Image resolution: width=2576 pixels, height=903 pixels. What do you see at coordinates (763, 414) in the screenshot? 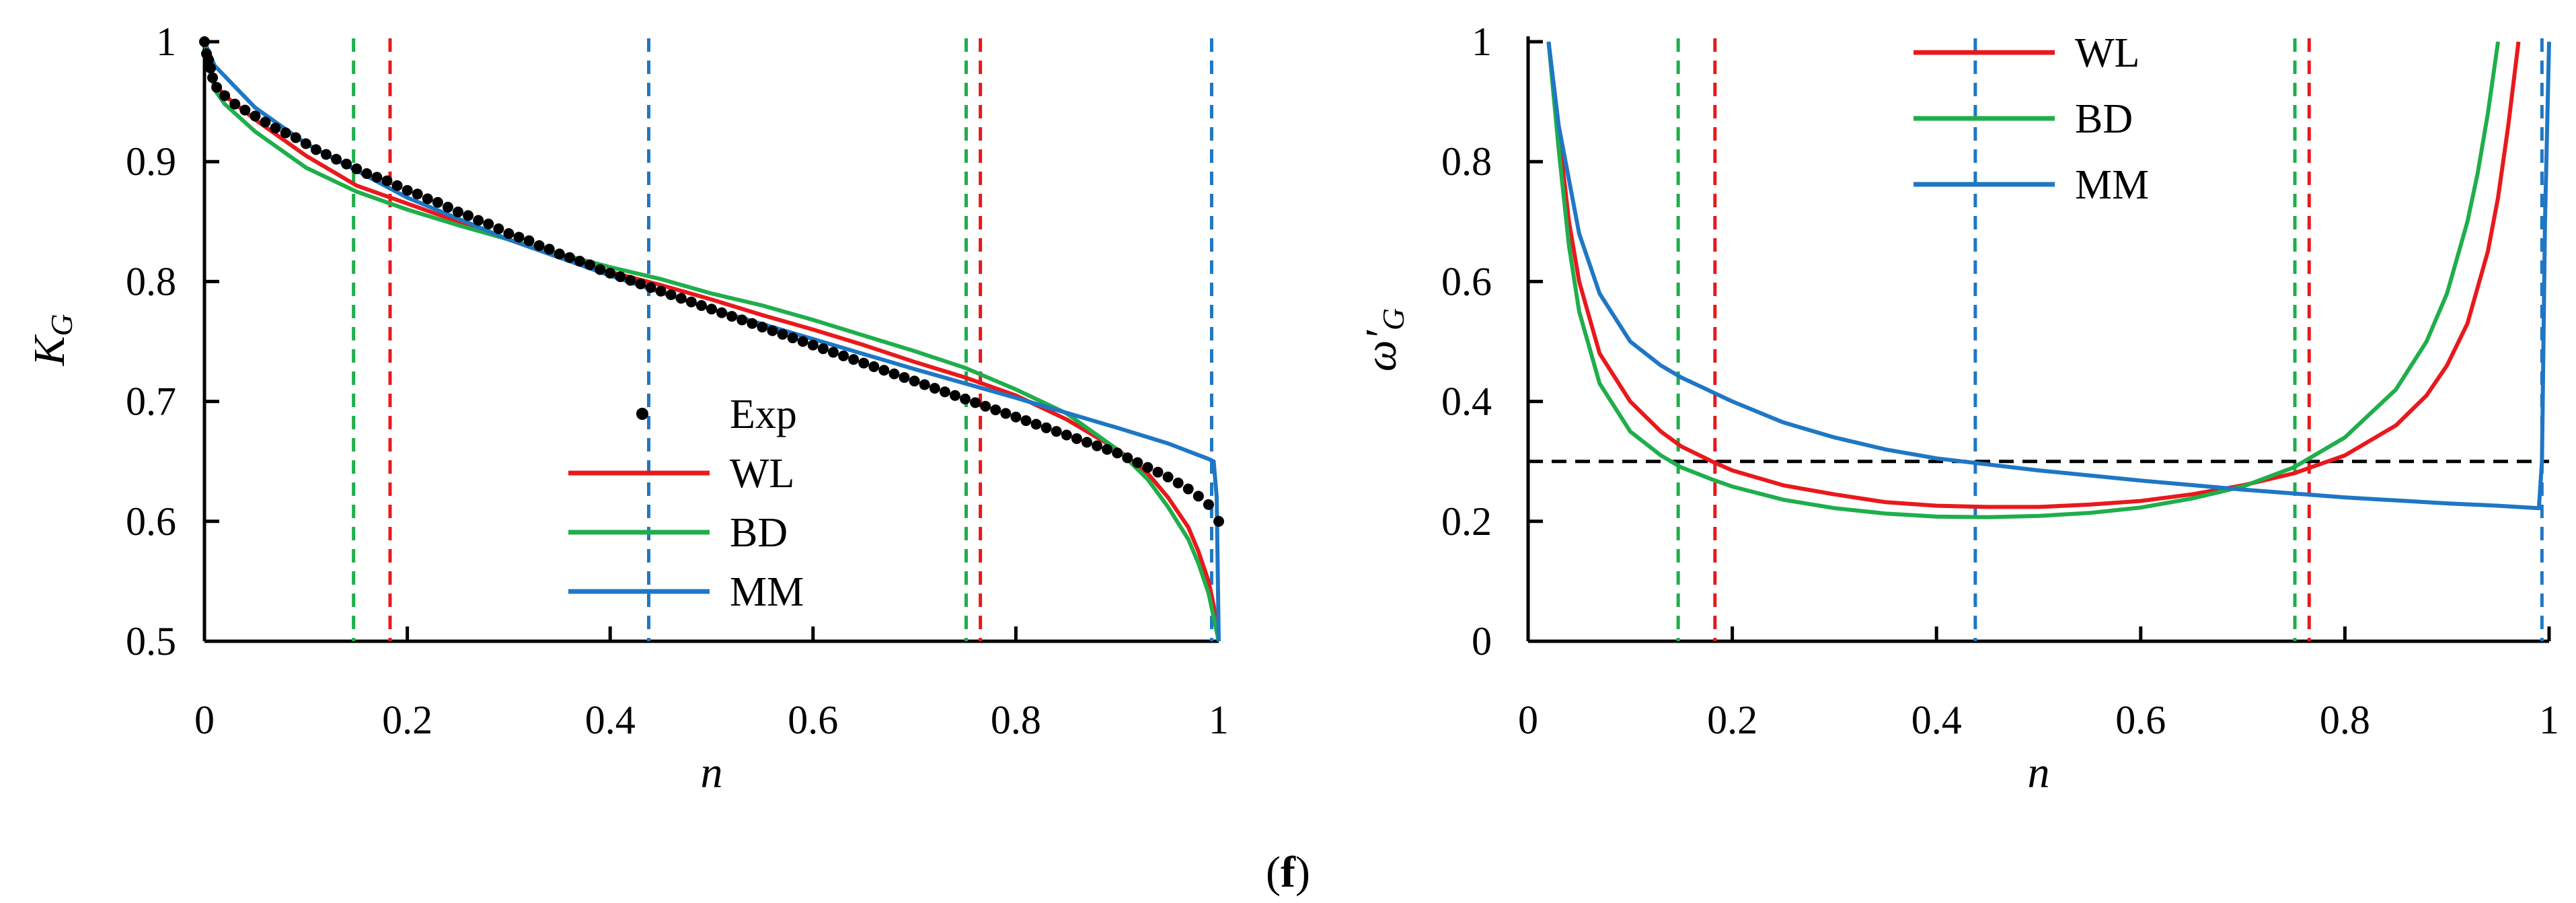
I see `legend-label-exp: Exp` at bounding box center [763, 414].